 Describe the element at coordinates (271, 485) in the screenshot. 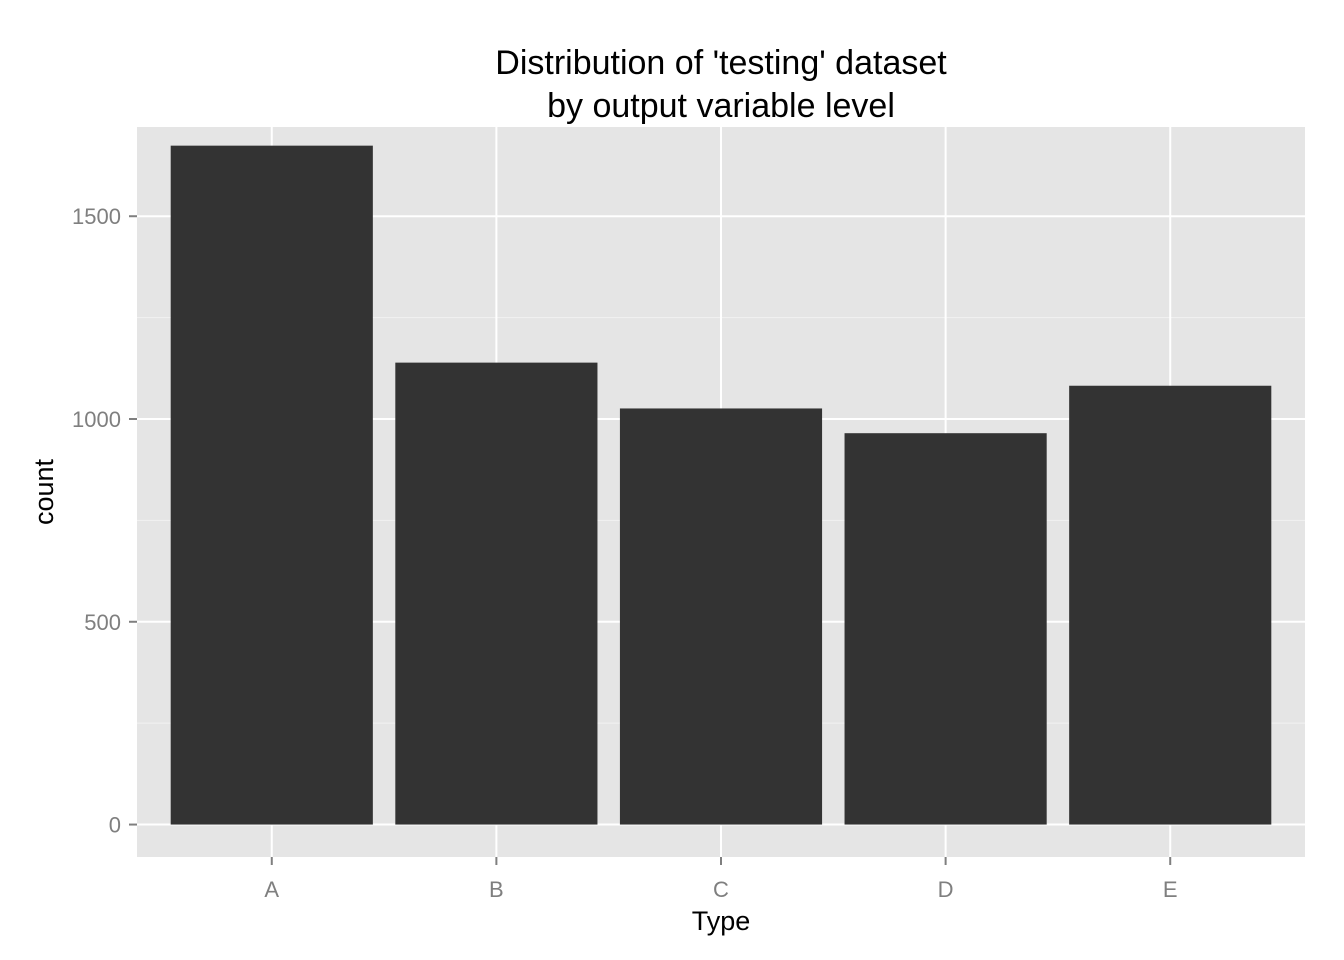

I see `bar-a` at that location.